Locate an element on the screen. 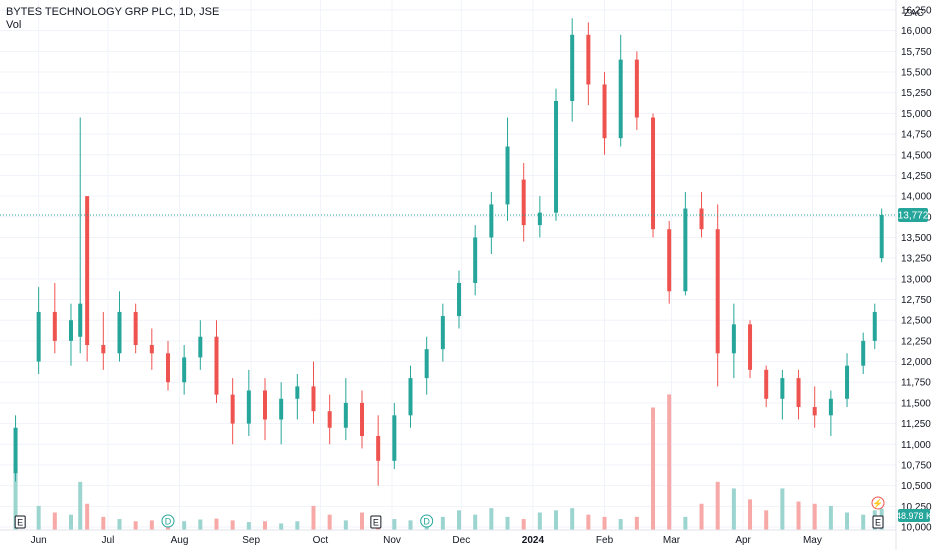  y-tick-label: 13,250 is located at coordinates (916, 259).